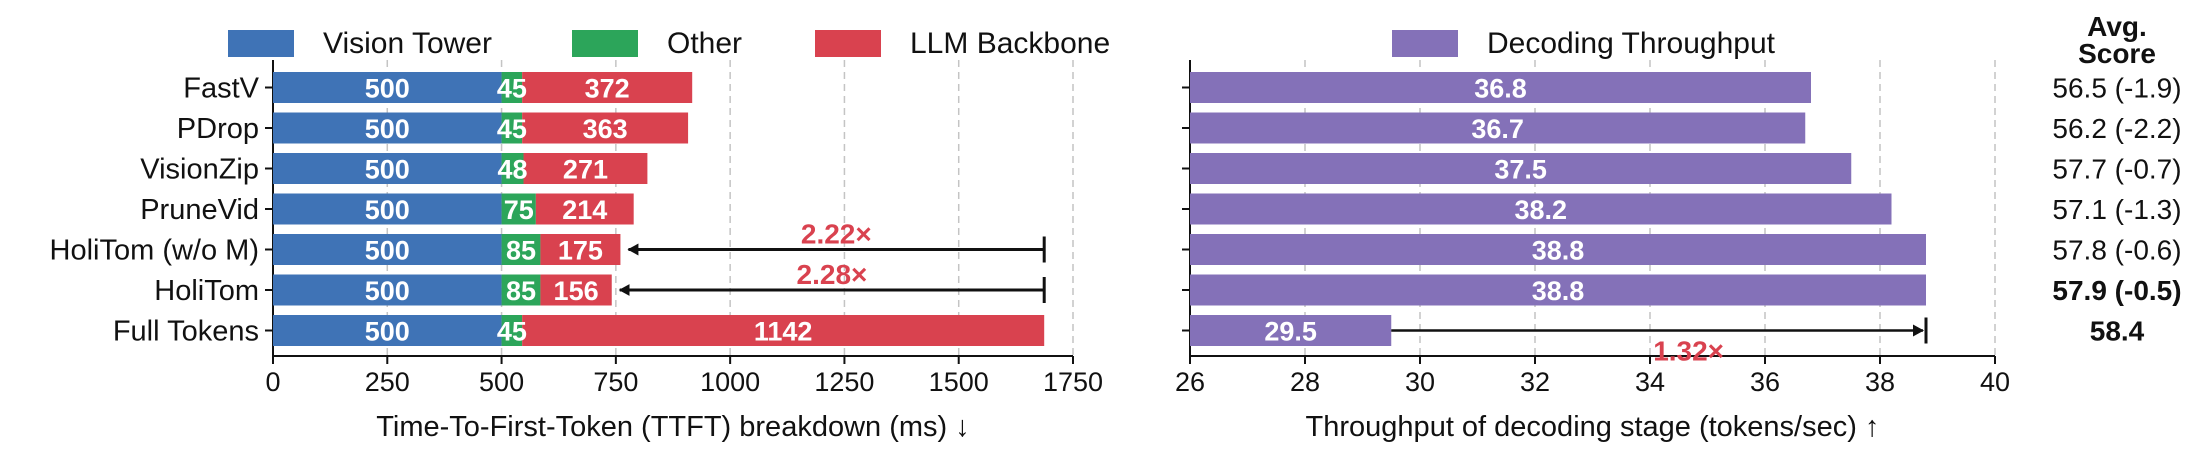 The width and height of the screenshot is (2208, 452). I want to click on bar-value-label: 38.2, so click(1540, 210).